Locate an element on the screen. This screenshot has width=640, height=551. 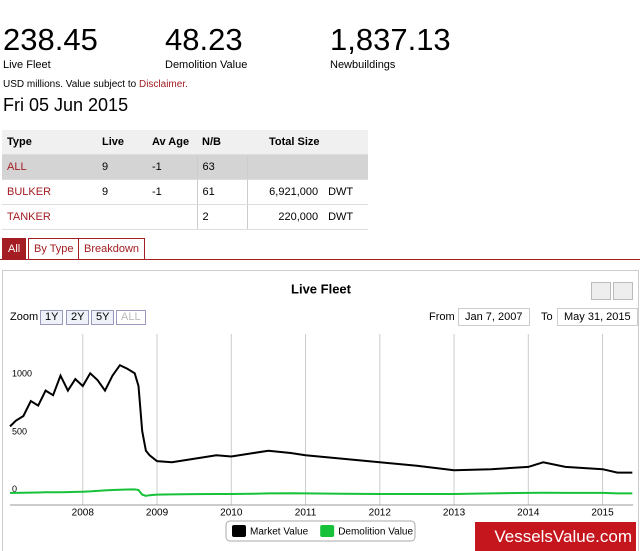
x-tick-label: 2010 is located at coordinates (231, 513).